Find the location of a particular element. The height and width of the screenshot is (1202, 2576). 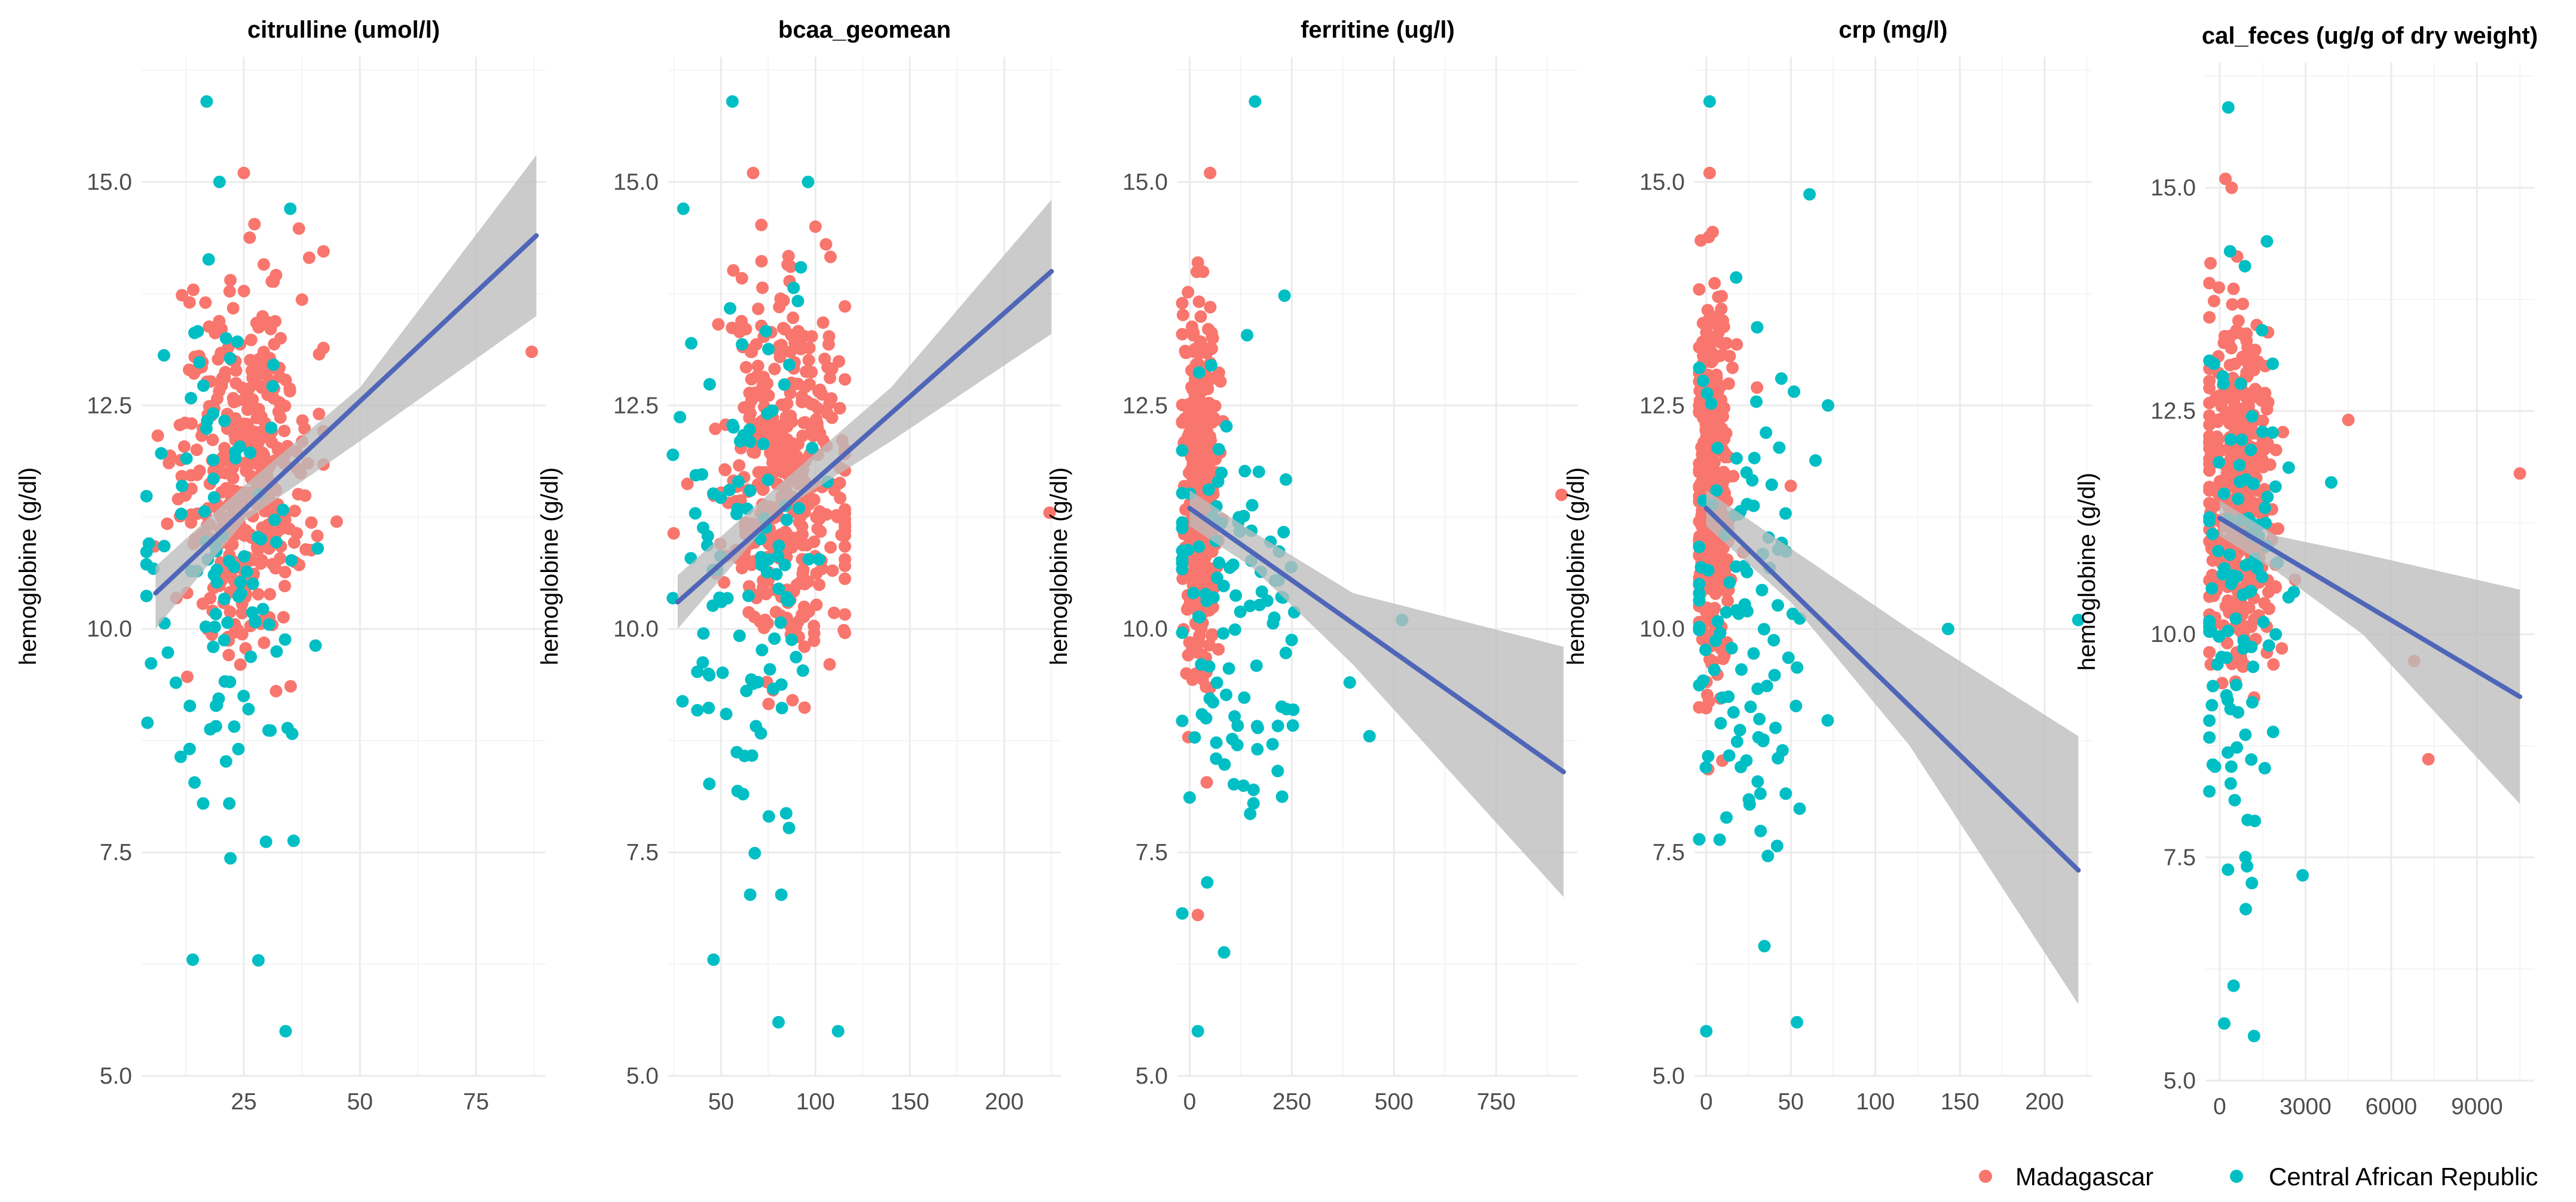

legend-marker-madagascar is located at coordinates (1985, 1176).